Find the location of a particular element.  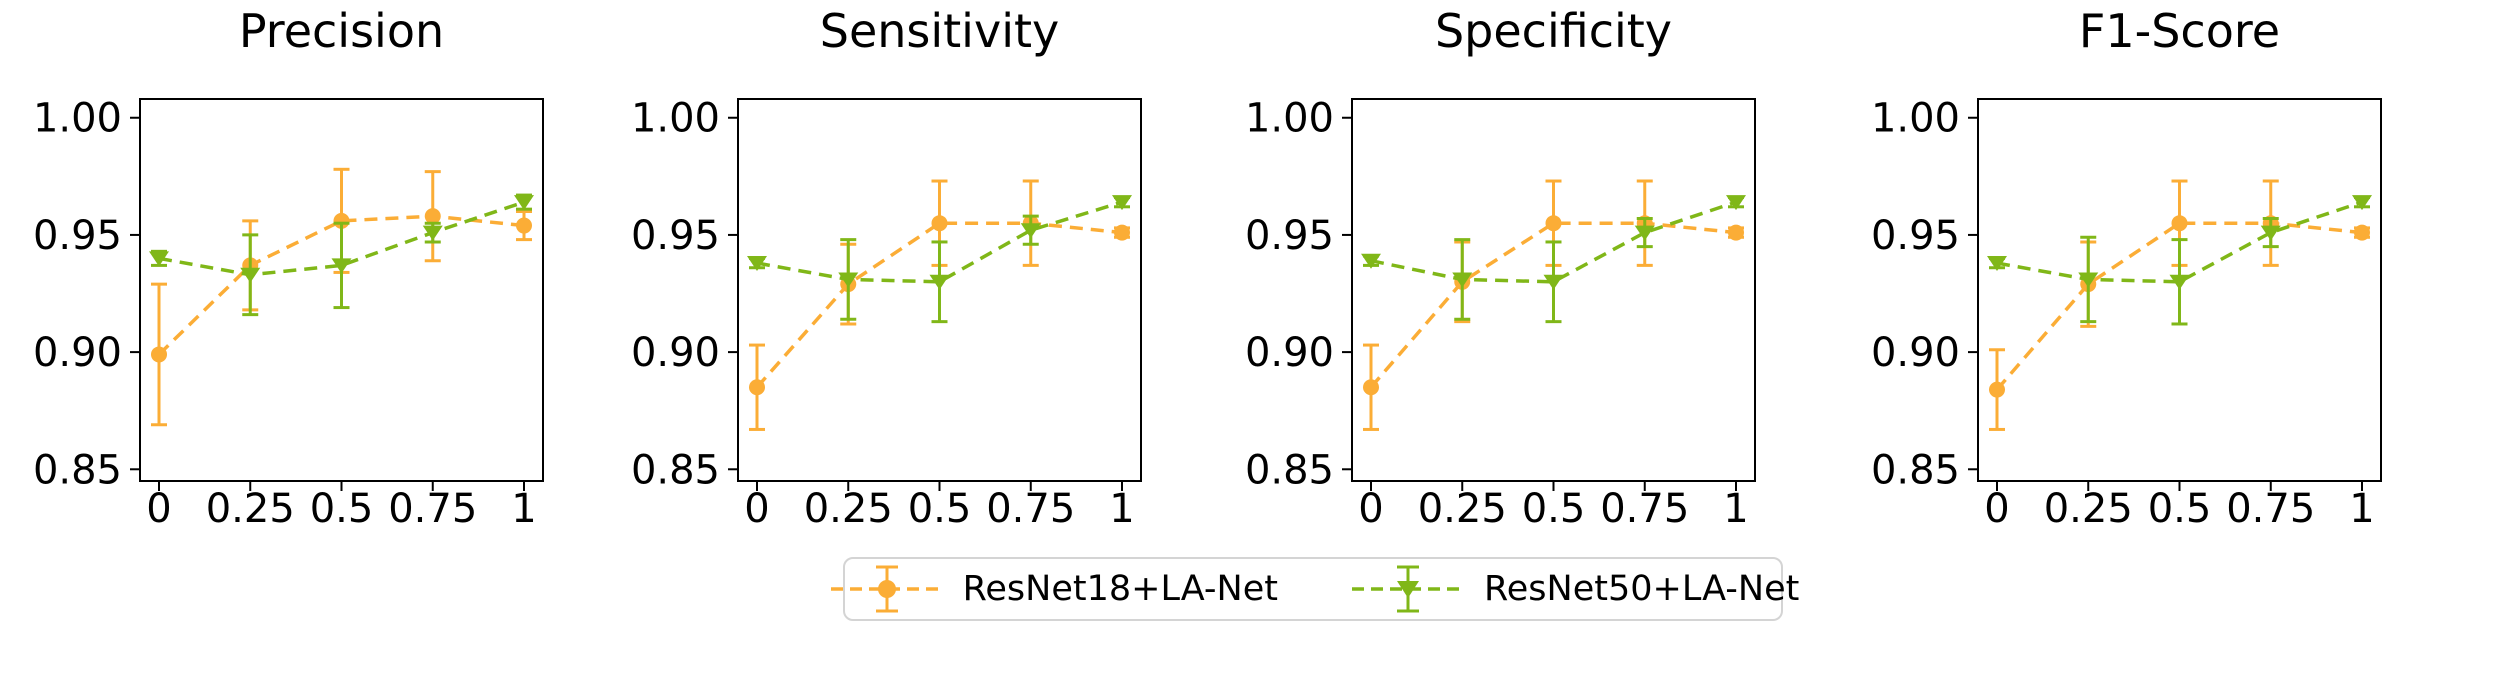

legend-item-resnet18: ResNet18+LA-Net is located at coordinates (1052, 589).